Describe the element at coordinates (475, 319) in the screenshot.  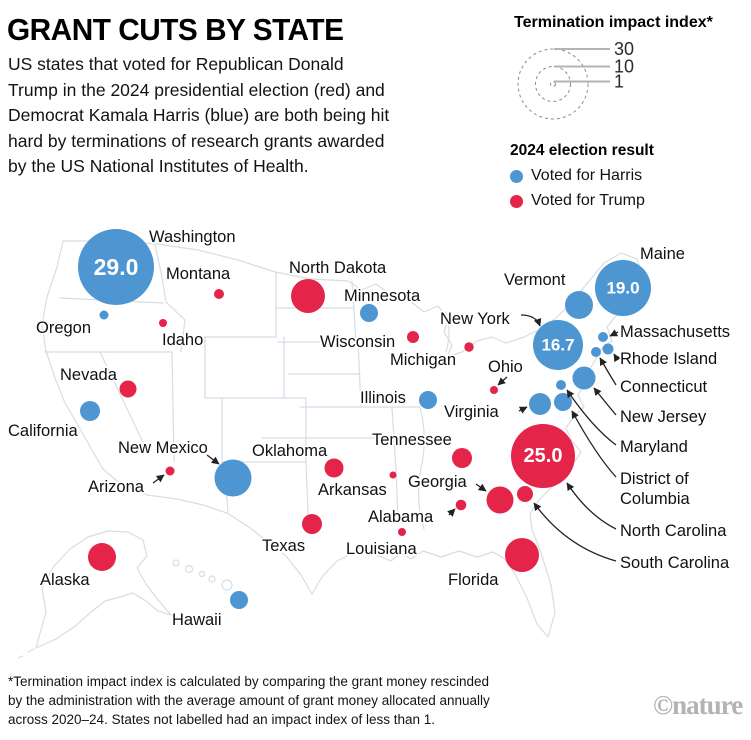
I see `state-label-new-york: New York` at that location.